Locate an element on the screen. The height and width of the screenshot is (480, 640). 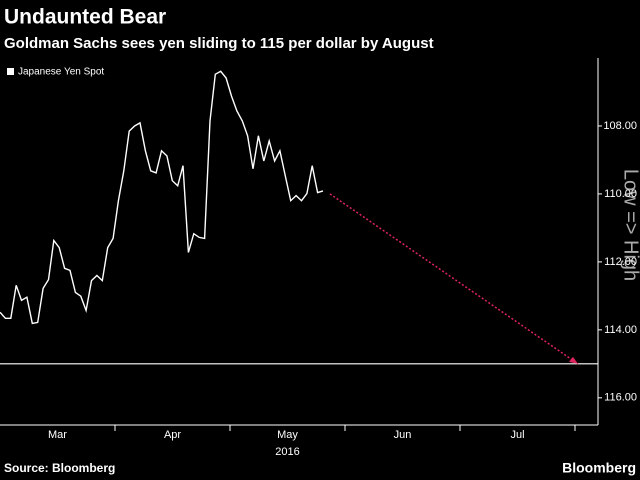
legend-label: Japanese Yen Spot is located at coordinates (61, 72).